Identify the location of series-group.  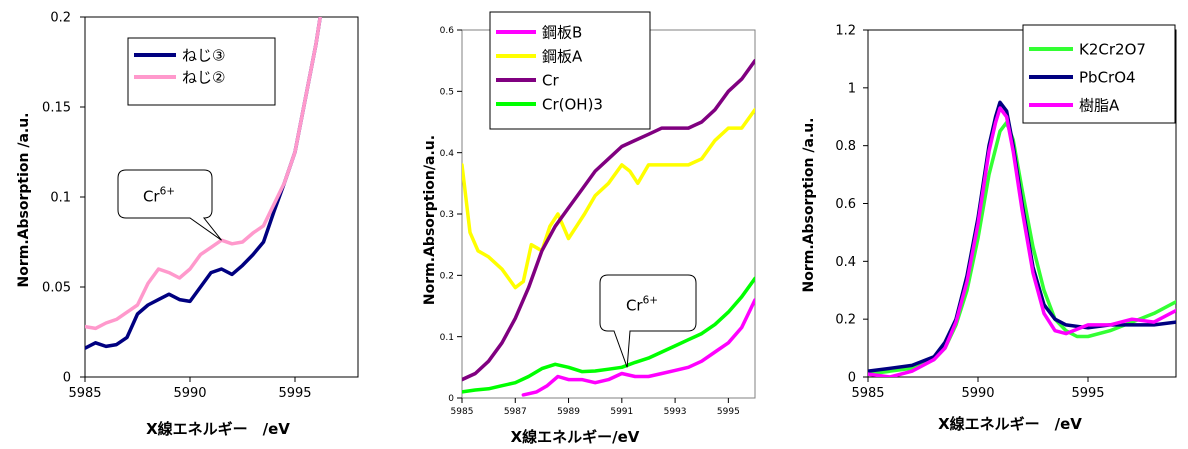
(203, 183).